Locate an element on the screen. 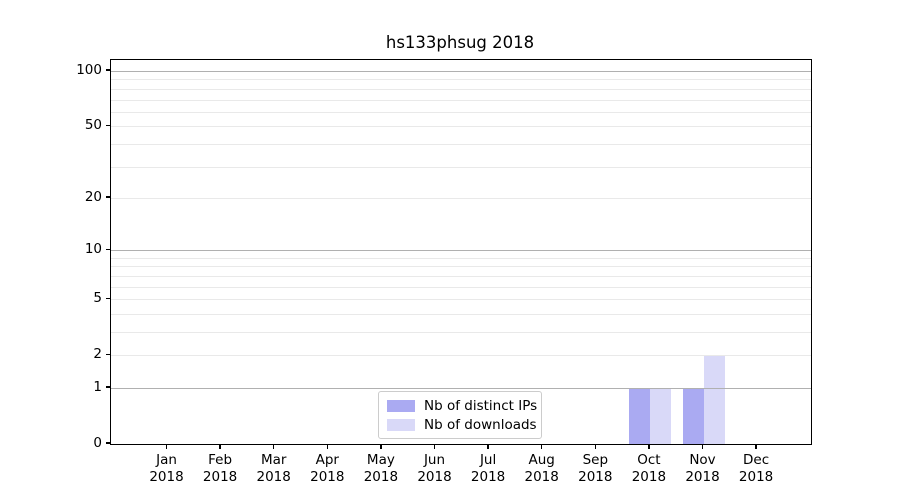 This screenshot has height=500, width=900. x-tick-mark-mar is located at coordinates (274, 446).